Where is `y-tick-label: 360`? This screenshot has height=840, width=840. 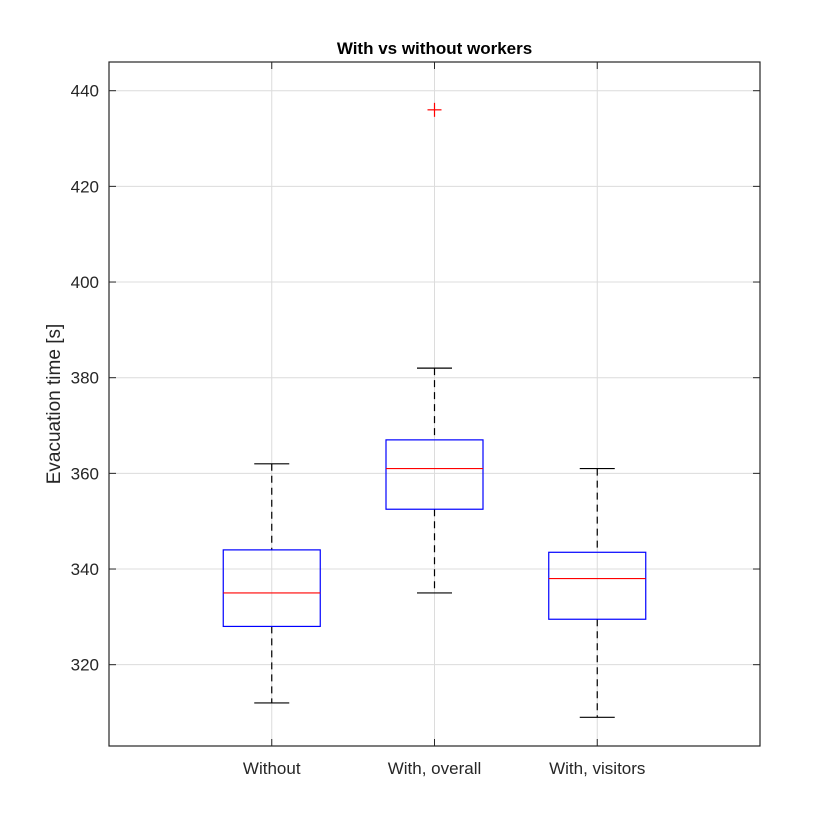 y-tick-label: 360 is located at coordinates (85, 473).